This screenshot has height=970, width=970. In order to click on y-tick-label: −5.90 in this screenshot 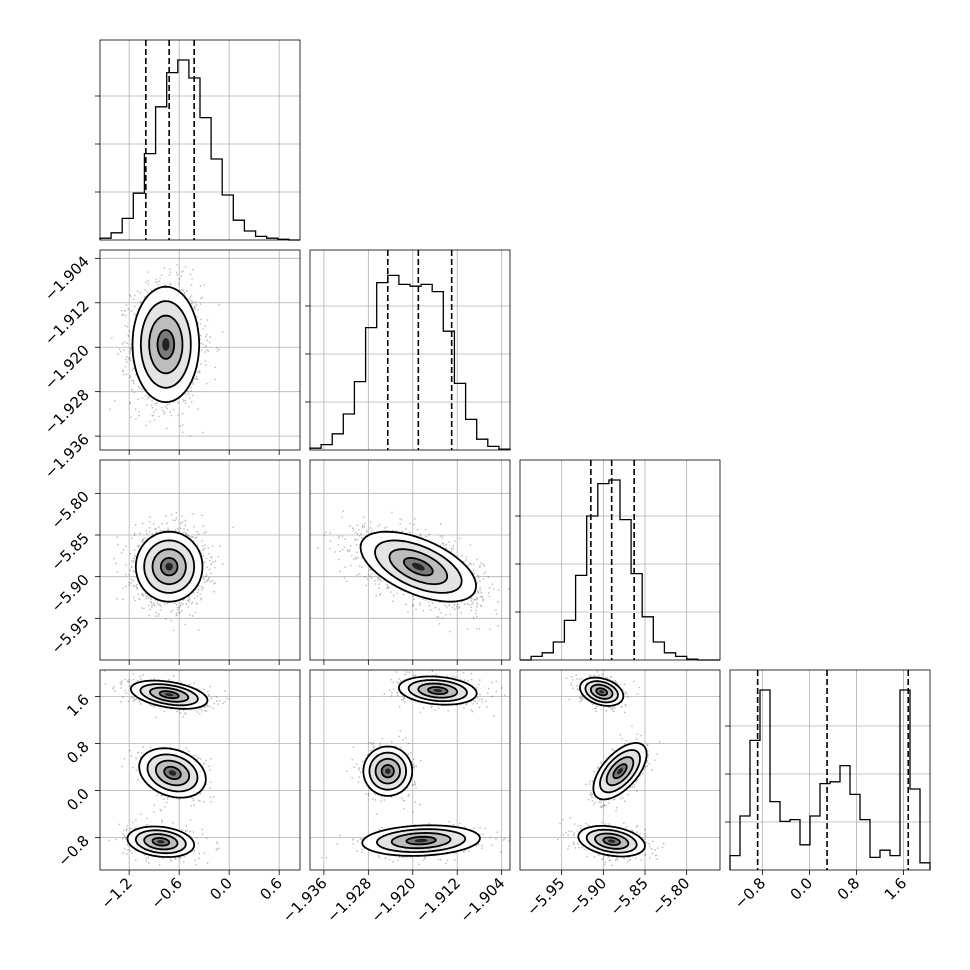, I will do `click(70, 593)`.